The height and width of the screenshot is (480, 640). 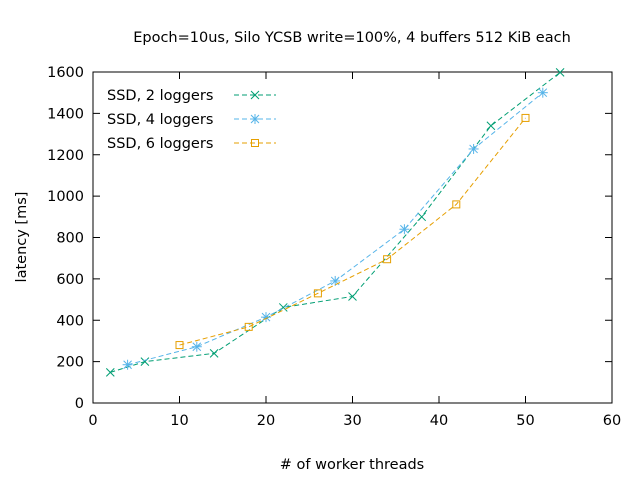 I want to click on legend-label: SSD, 4 loggers, so click(x=160, y=120).